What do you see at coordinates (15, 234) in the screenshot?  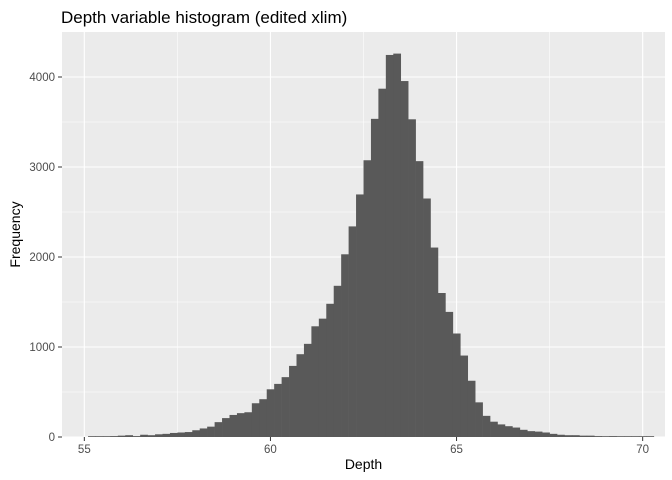 I see `y-axis-title: Frequency` at bounding box center [15, 234].